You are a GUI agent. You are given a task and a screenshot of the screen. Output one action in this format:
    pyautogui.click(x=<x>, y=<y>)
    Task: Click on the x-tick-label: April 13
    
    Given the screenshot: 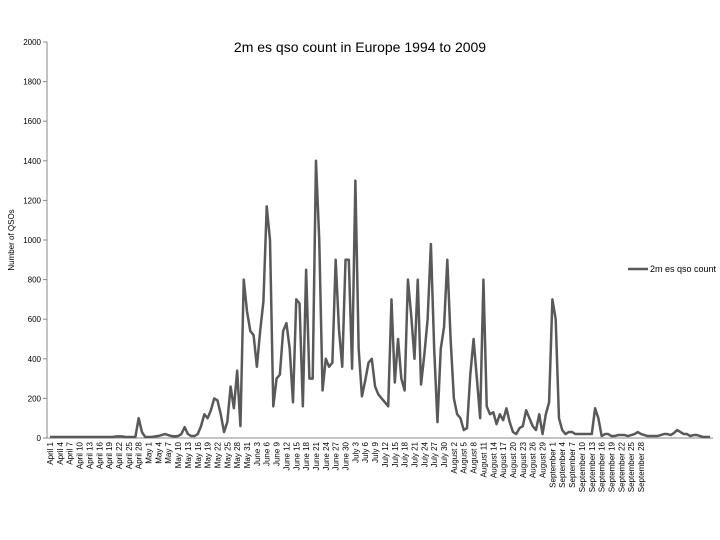 What is the action you would take?
    pyautogui.click(x=89, y=455)
    